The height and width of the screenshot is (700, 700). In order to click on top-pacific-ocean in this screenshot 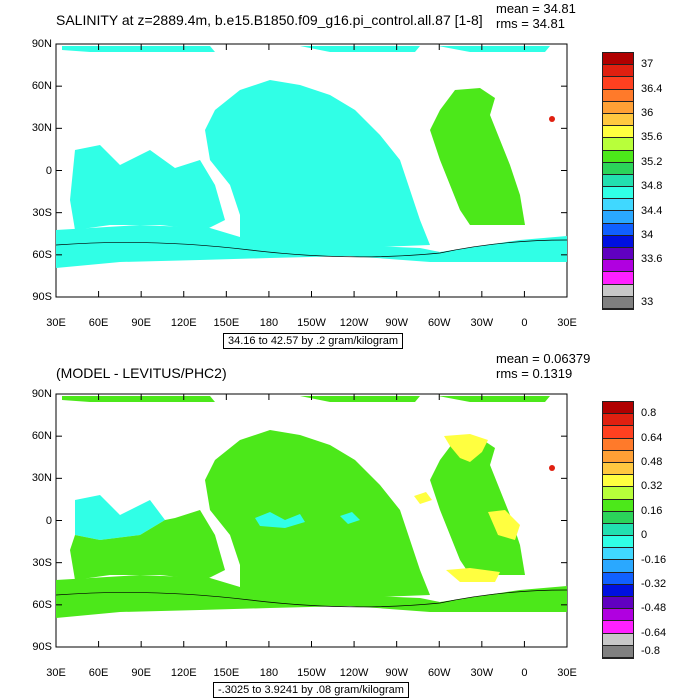, I will do `click(317, 164)`.